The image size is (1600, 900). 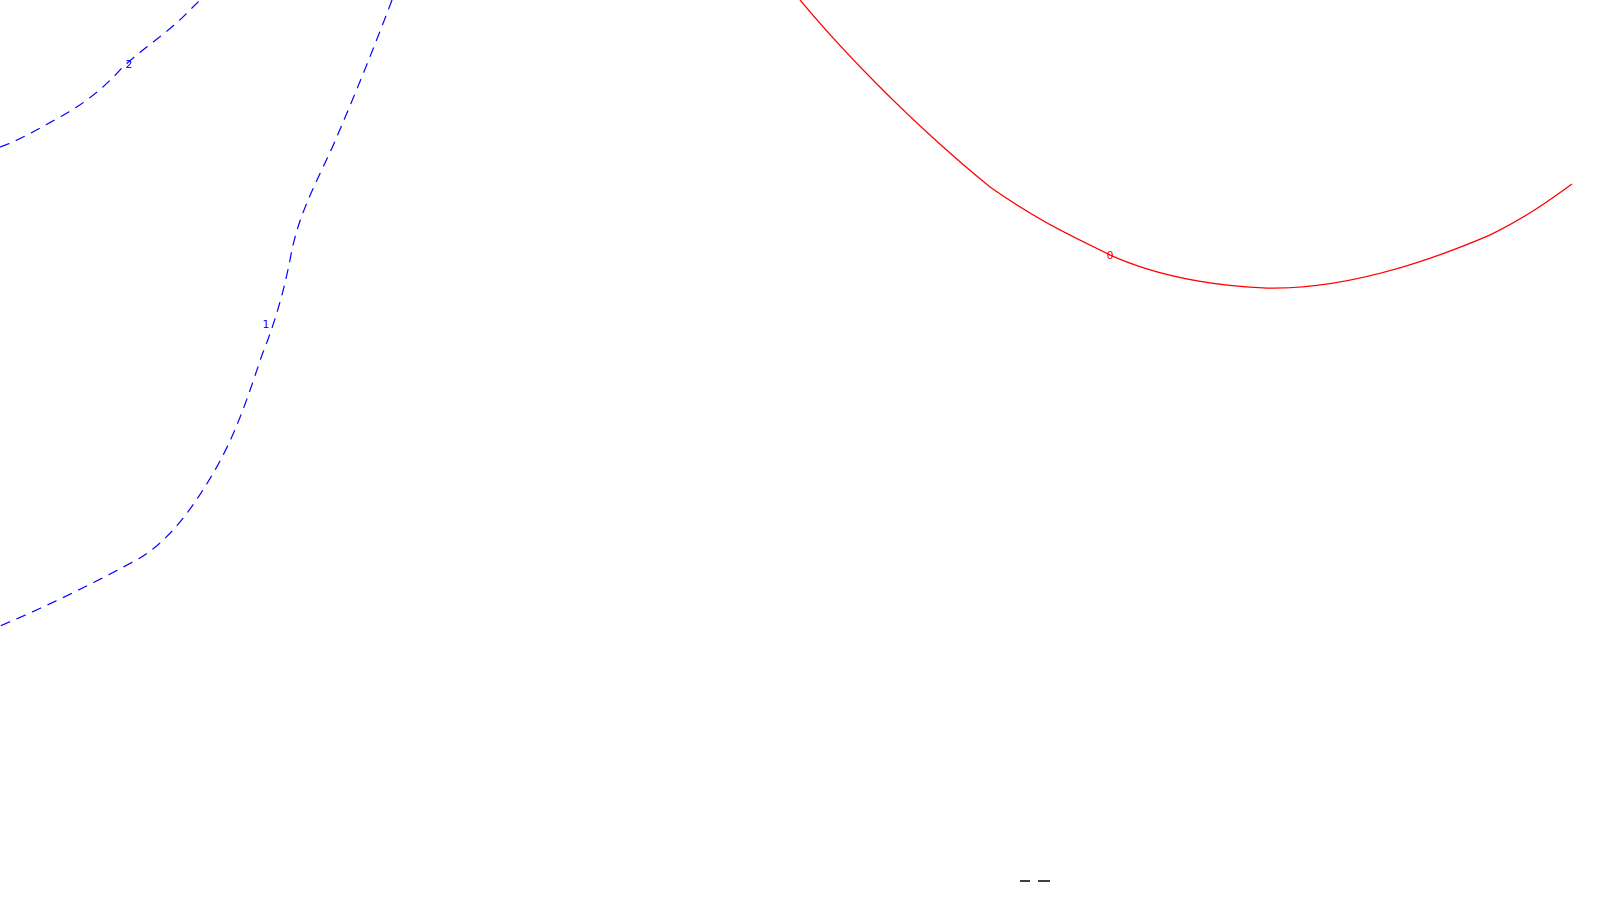 What do you see at coordinates (266, 324) in the screenshot?
I see `contour-label-level-1: 1` at bounding box center [266, 324].